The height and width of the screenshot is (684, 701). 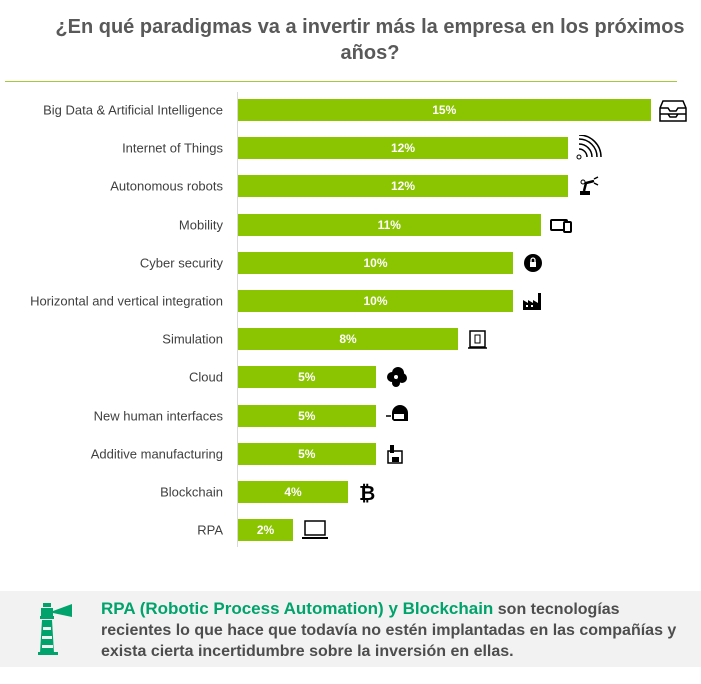 What do you see at coordinates (341, 81) in the screenshot?
I see `title-divider` at bounding box center [341, 81].